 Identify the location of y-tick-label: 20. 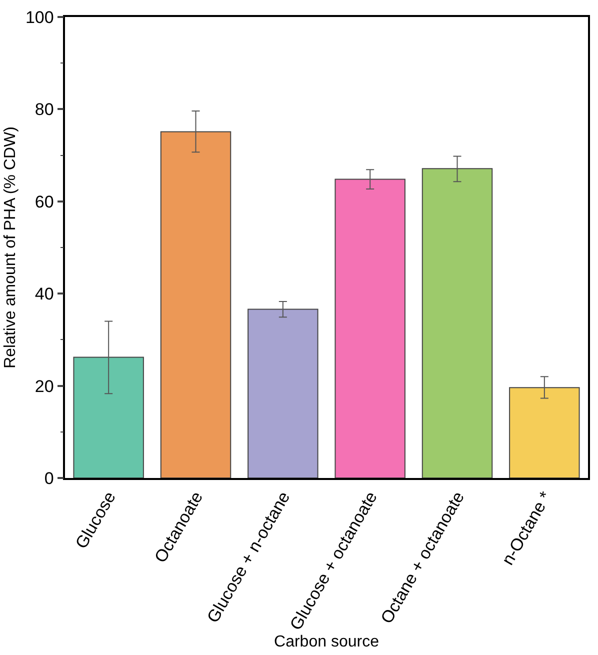
(44, 386).